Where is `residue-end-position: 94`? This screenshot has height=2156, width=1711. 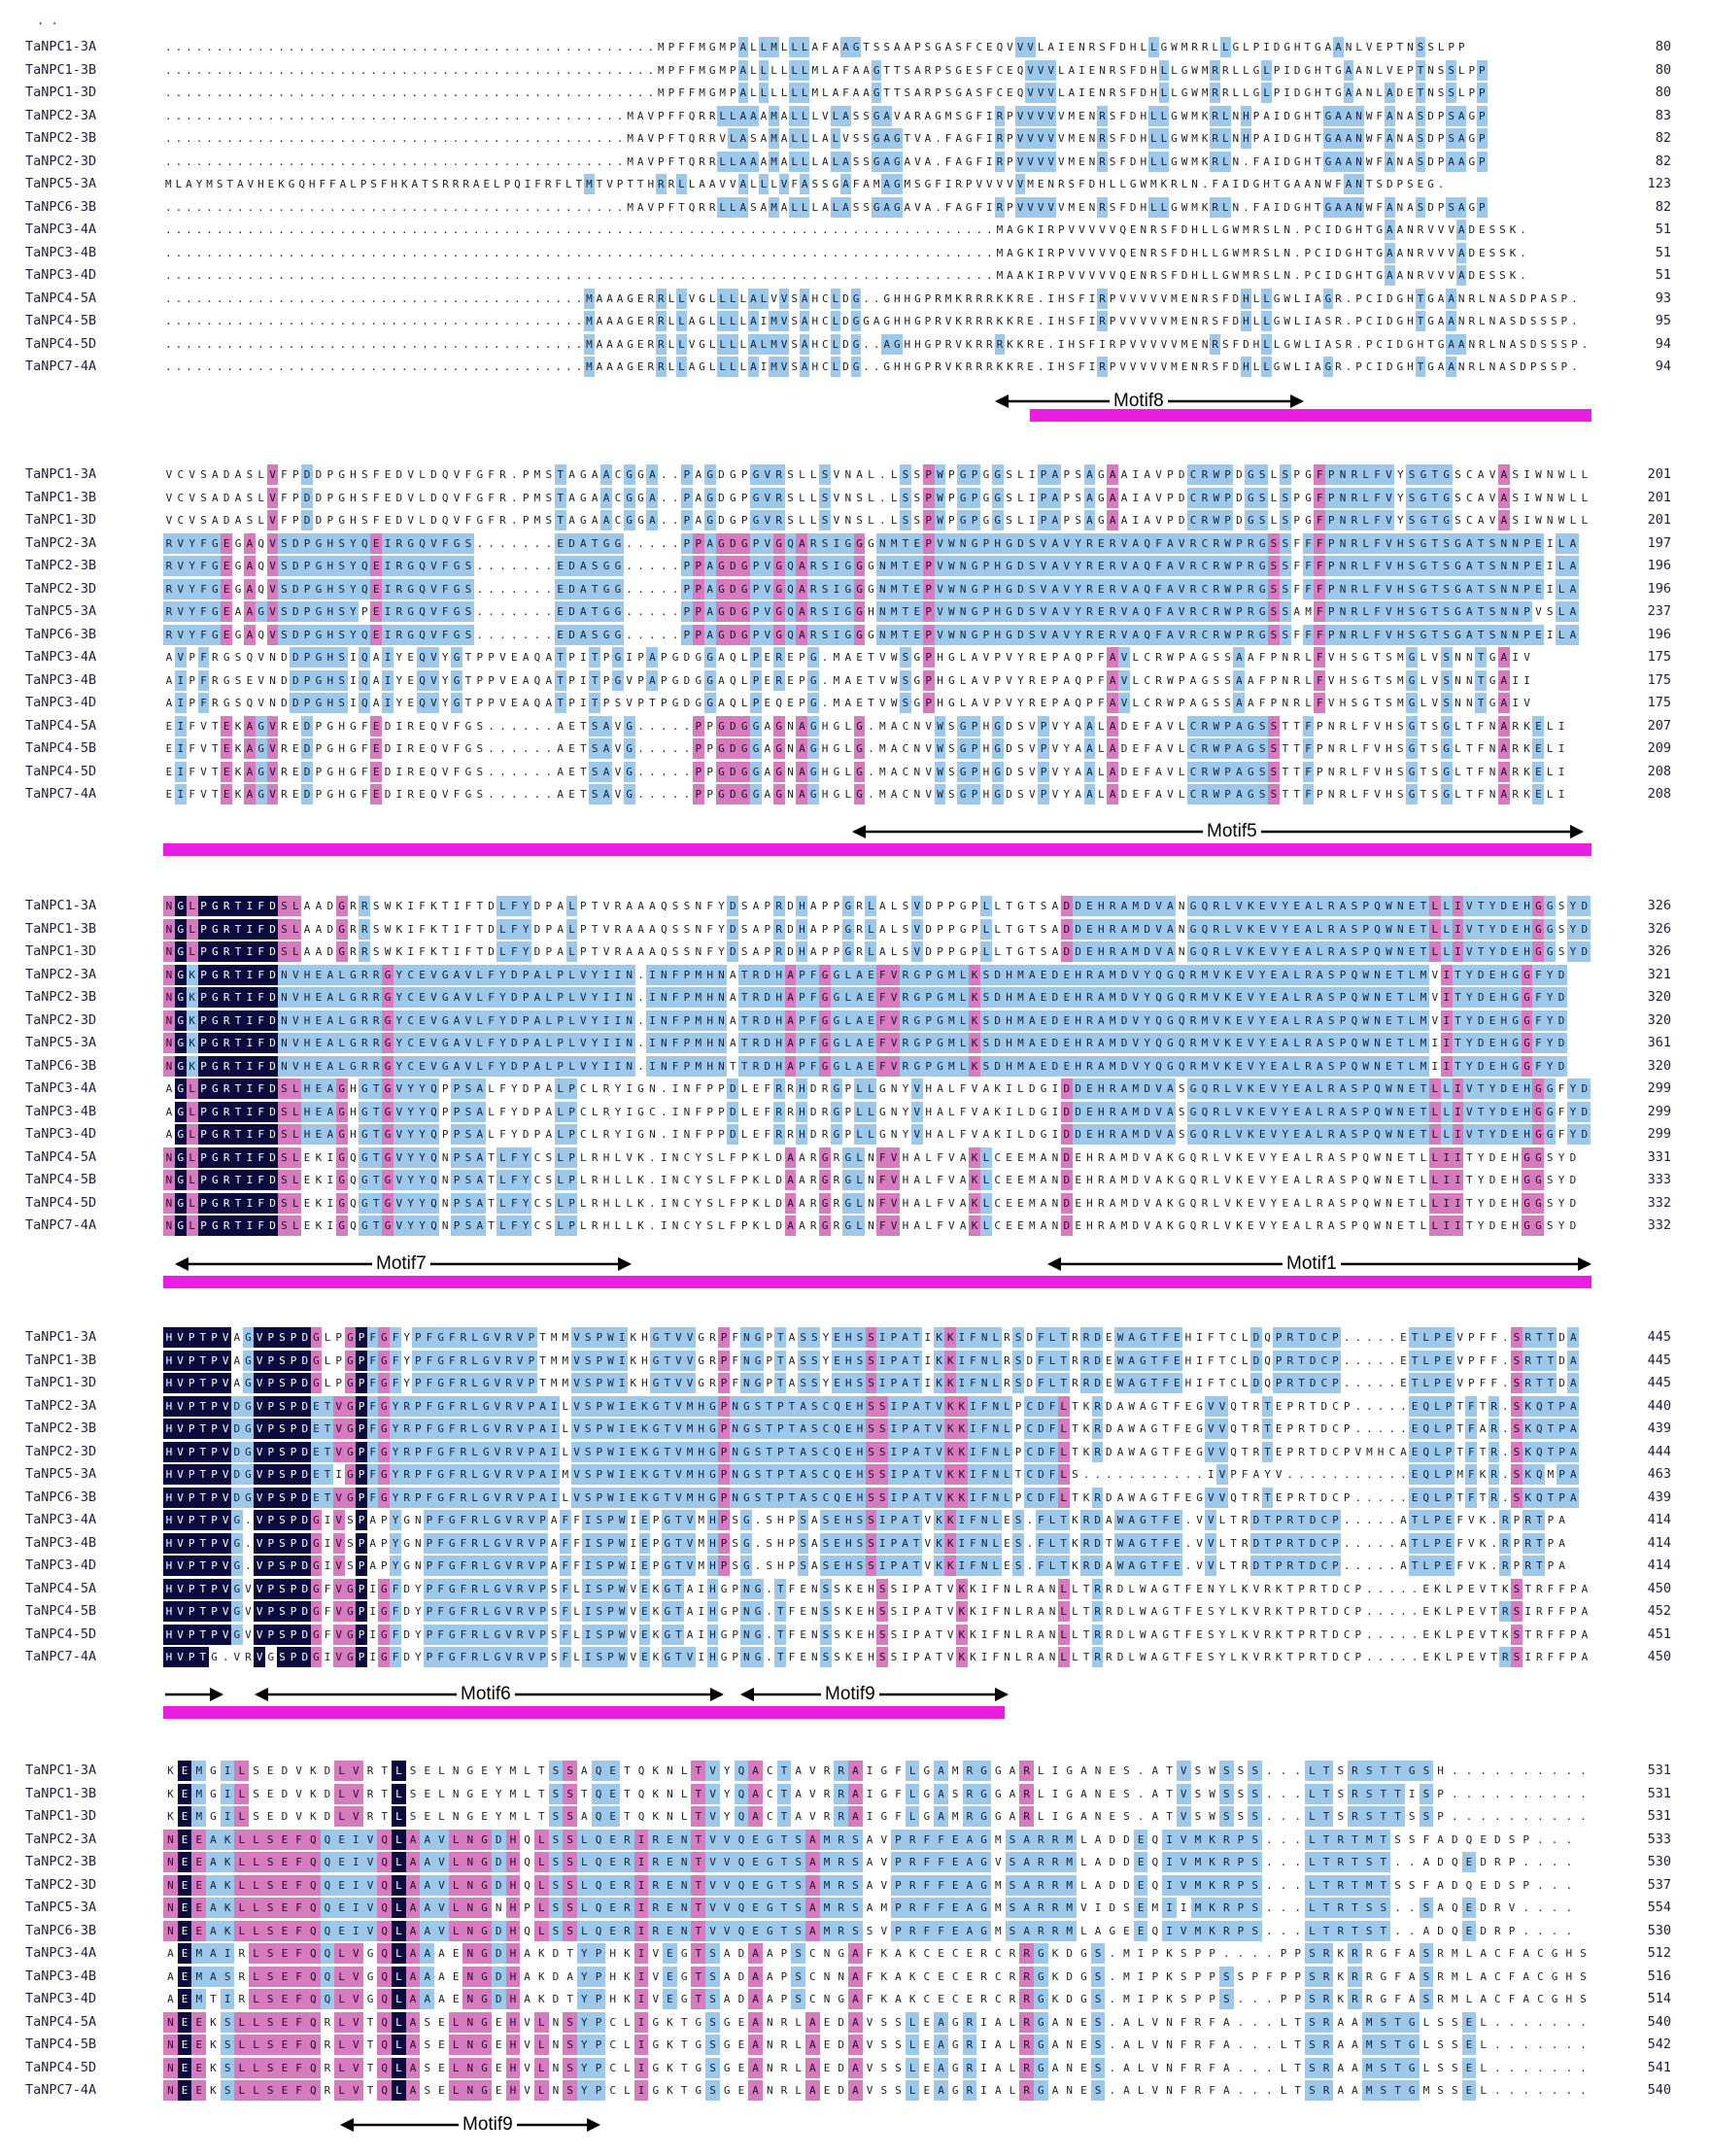
residue-end-position: 94 is located at coordinates (1663, 366).